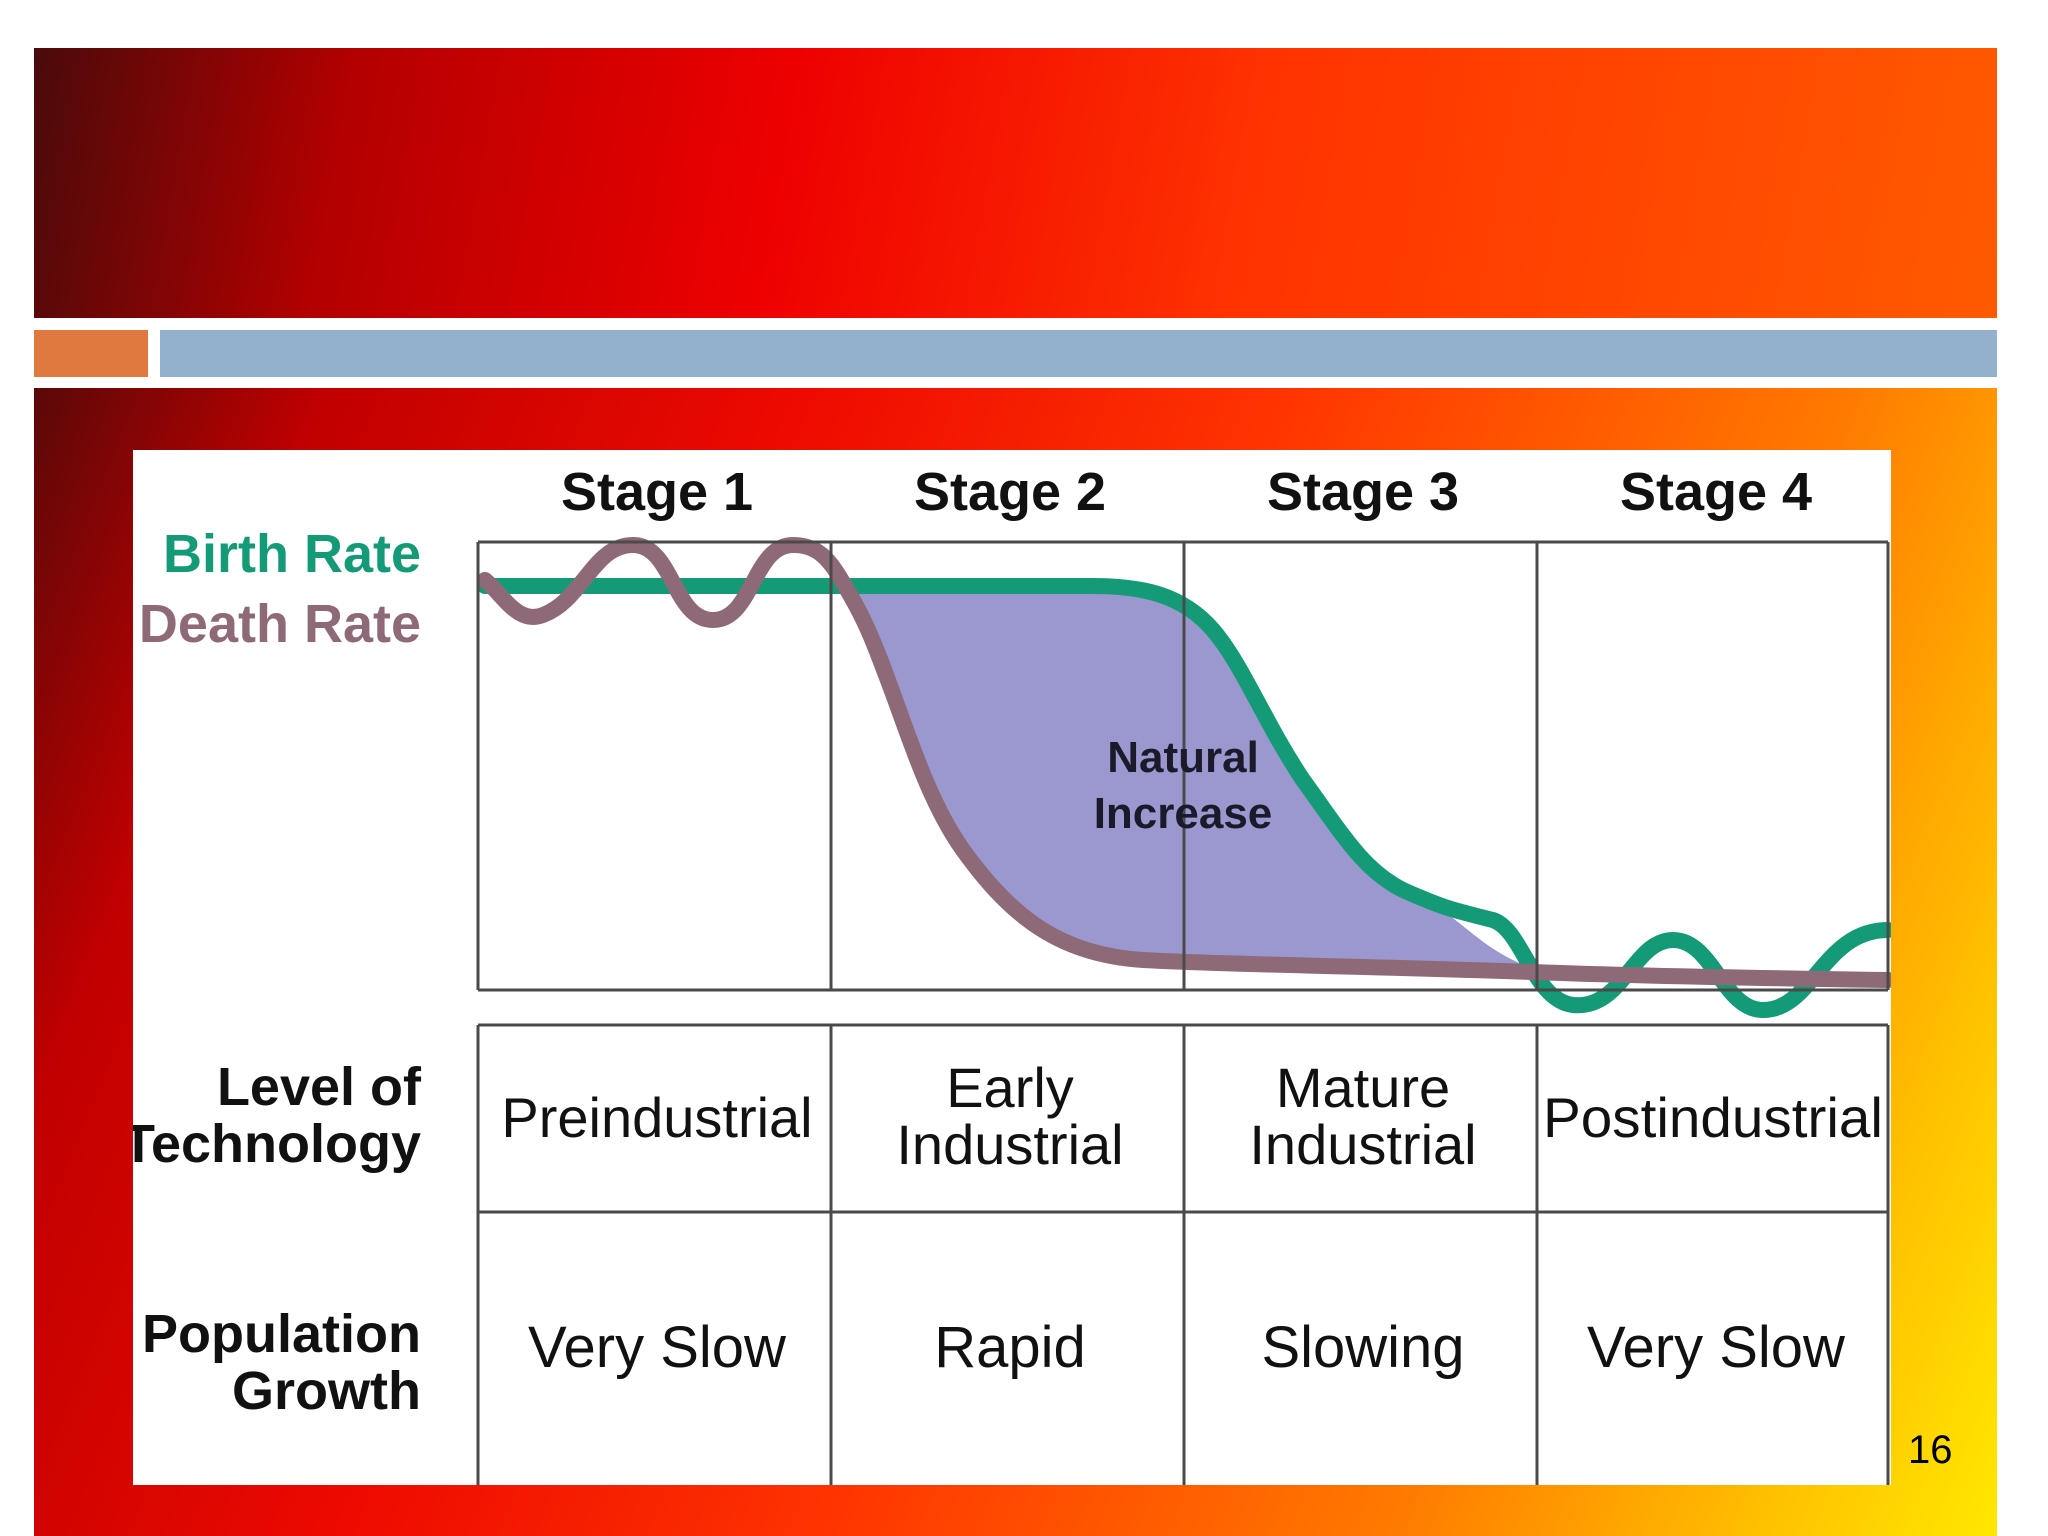  What do you see at coordinates (1716, 1347) in the screenshot?
I see `growth-cell-stage-4: Very Slow` at bounding box center [1716, 1347].